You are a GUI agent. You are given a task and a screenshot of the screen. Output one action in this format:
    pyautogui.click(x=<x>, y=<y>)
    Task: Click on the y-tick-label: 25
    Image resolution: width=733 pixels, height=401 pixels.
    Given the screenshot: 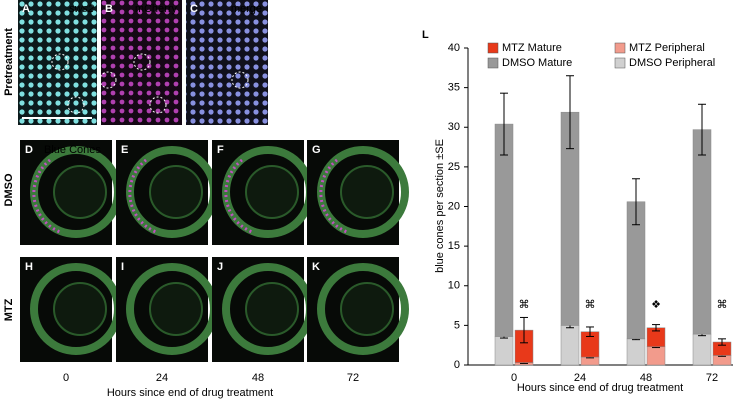 What is the action you would take?
    pyautogui.click(x=454, y=167)
    